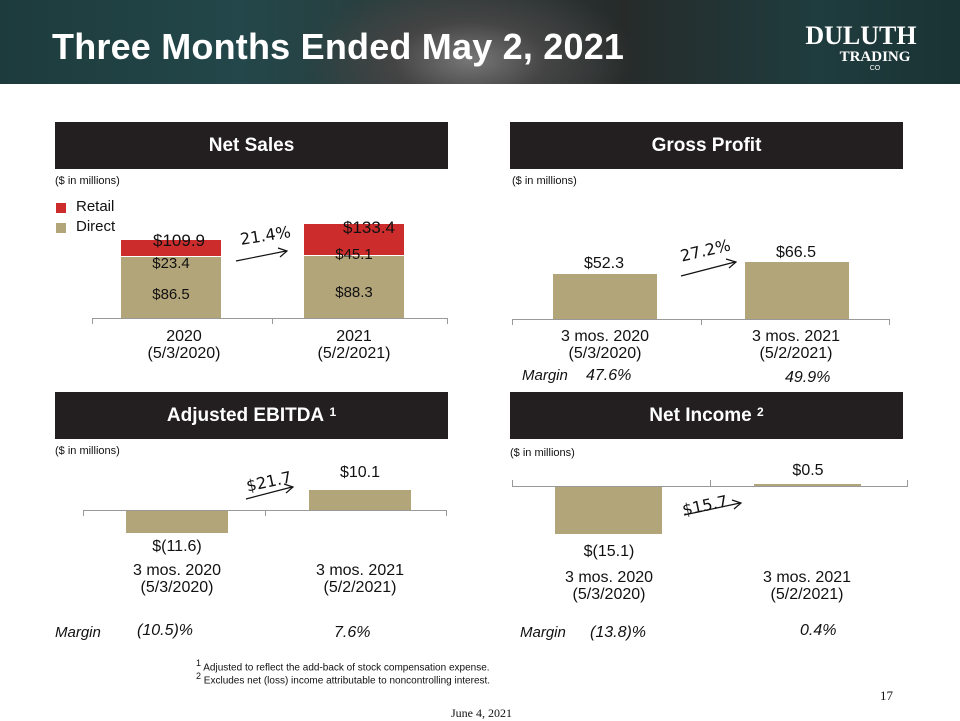 This screenshot has height=721, width=960. Describe the element at coordinates (245, 415) in the screenshot. I see `ebitda-title: Adjusted EBITDA` at that location.